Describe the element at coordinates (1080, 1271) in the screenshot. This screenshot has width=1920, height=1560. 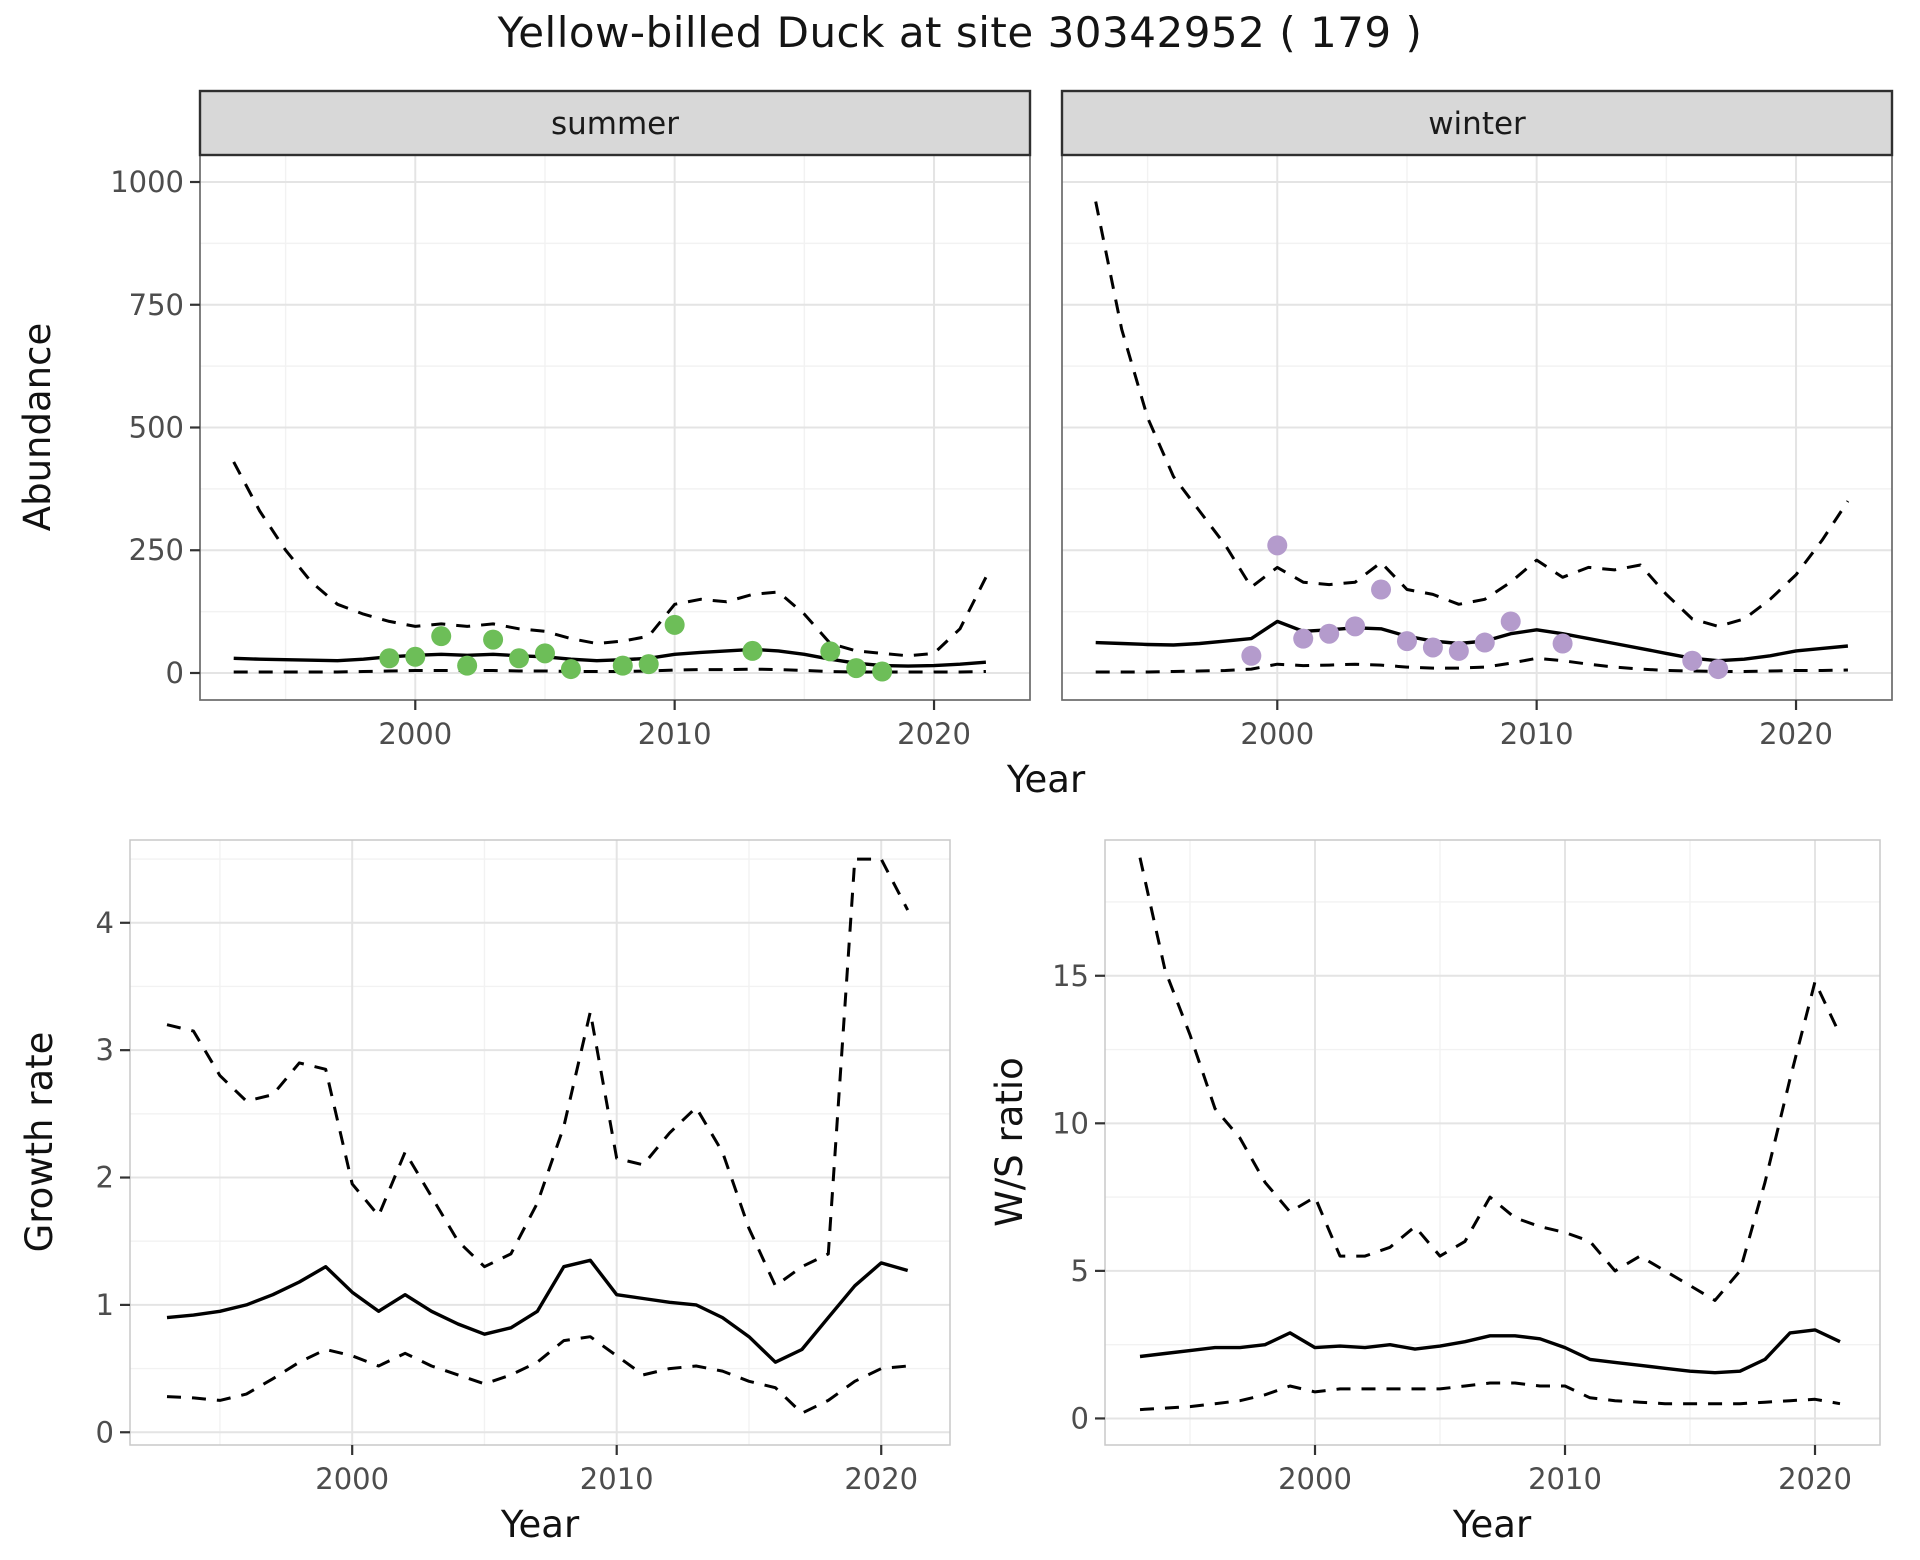
I see `y-tick-label: 5` at that location.